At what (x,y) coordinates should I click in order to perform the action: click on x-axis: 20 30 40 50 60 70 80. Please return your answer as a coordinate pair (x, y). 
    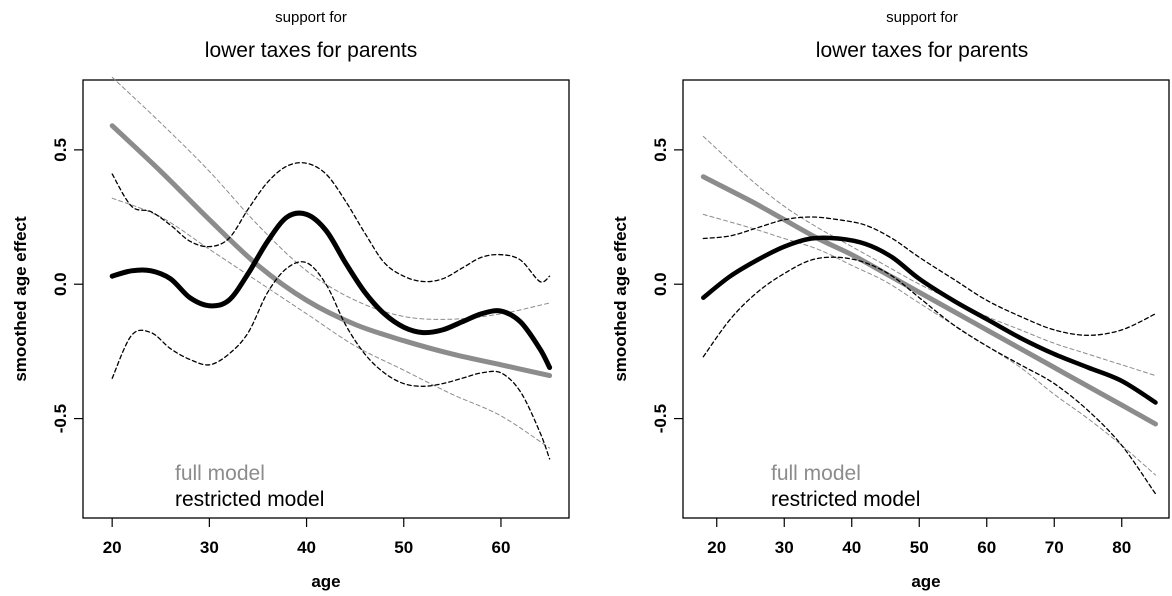
    Looking at the image, I should click on (919, 537).